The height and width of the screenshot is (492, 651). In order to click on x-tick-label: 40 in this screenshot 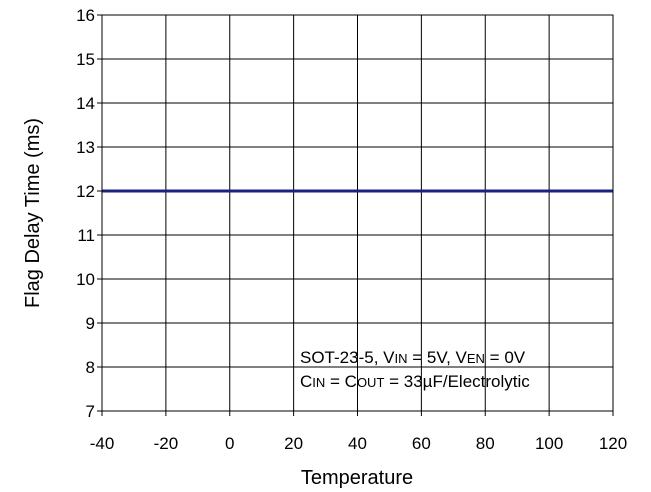, I will do `click(357, 443)`.